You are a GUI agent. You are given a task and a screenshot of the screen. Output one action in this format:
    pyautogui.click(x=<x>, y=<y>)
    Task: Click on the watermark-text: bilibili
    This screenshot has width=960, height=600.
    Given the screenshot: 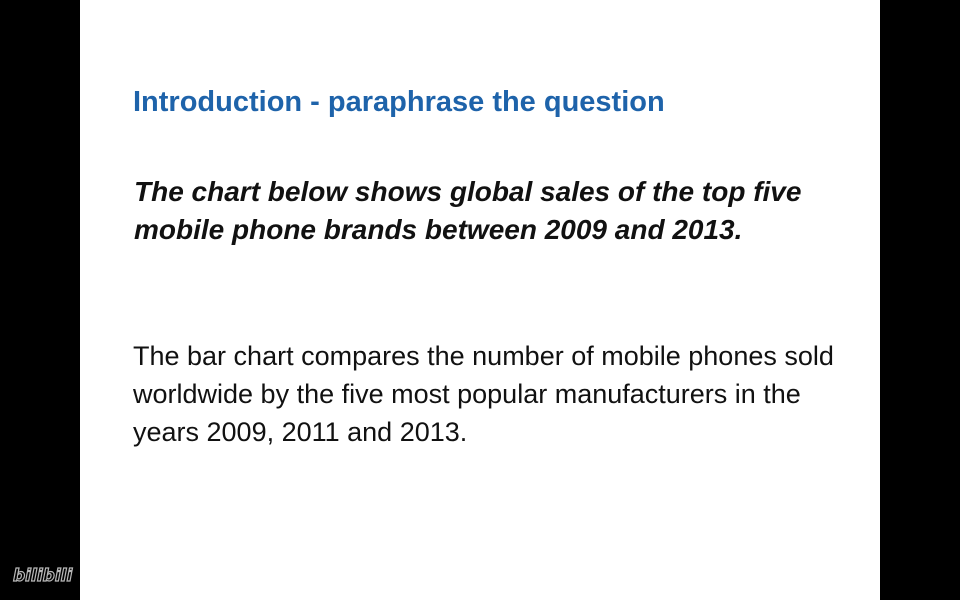 What is the action you would take?
    pyautogui.click(x=43, y=576)
    